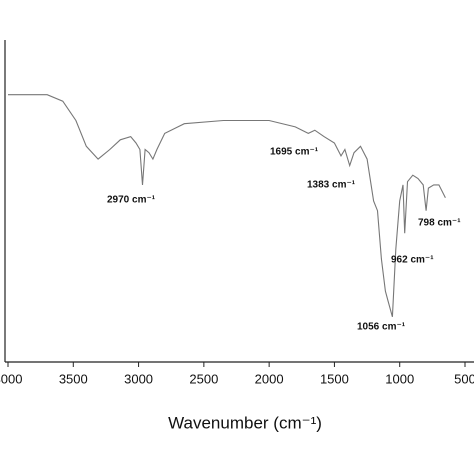 Image resolution: width=474 pixels, height=474 pixels. I want to click on x-axis-title: Wavenumber (cm⁻¹), so click(245, 422).